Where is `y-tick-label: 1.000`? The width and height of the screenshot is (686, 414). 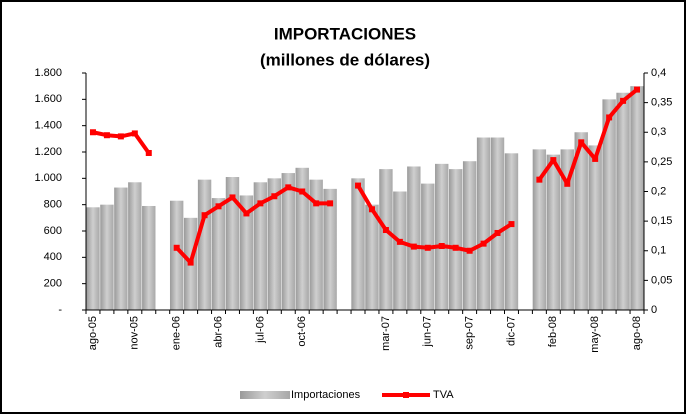 y-tick-label: 1.000 is located at coordinates (48, 178).